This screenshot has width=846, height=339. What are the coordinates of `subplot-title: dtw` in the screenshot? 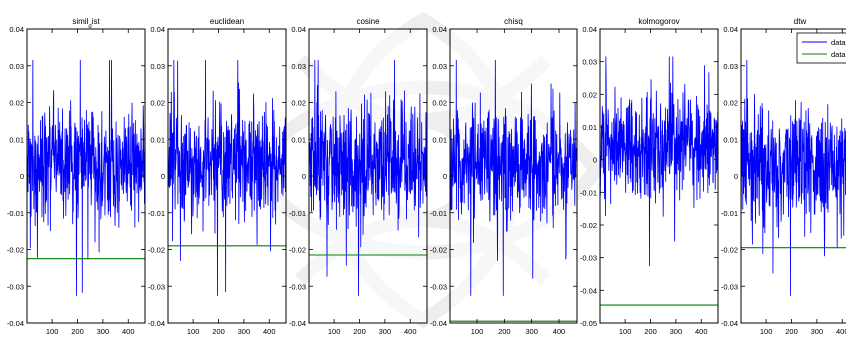 It's located at (800, 21).